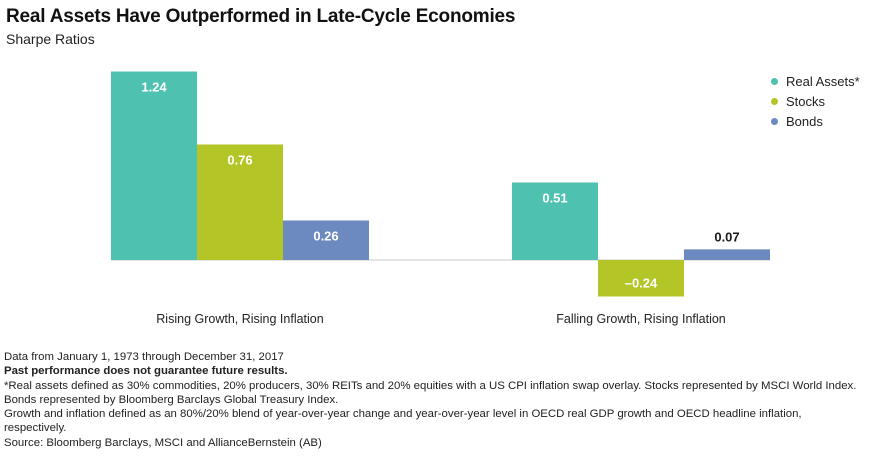  Describe the element at coordinates (774, 101) in the screenshot. I see `legend-swatch-stocks` at that location.